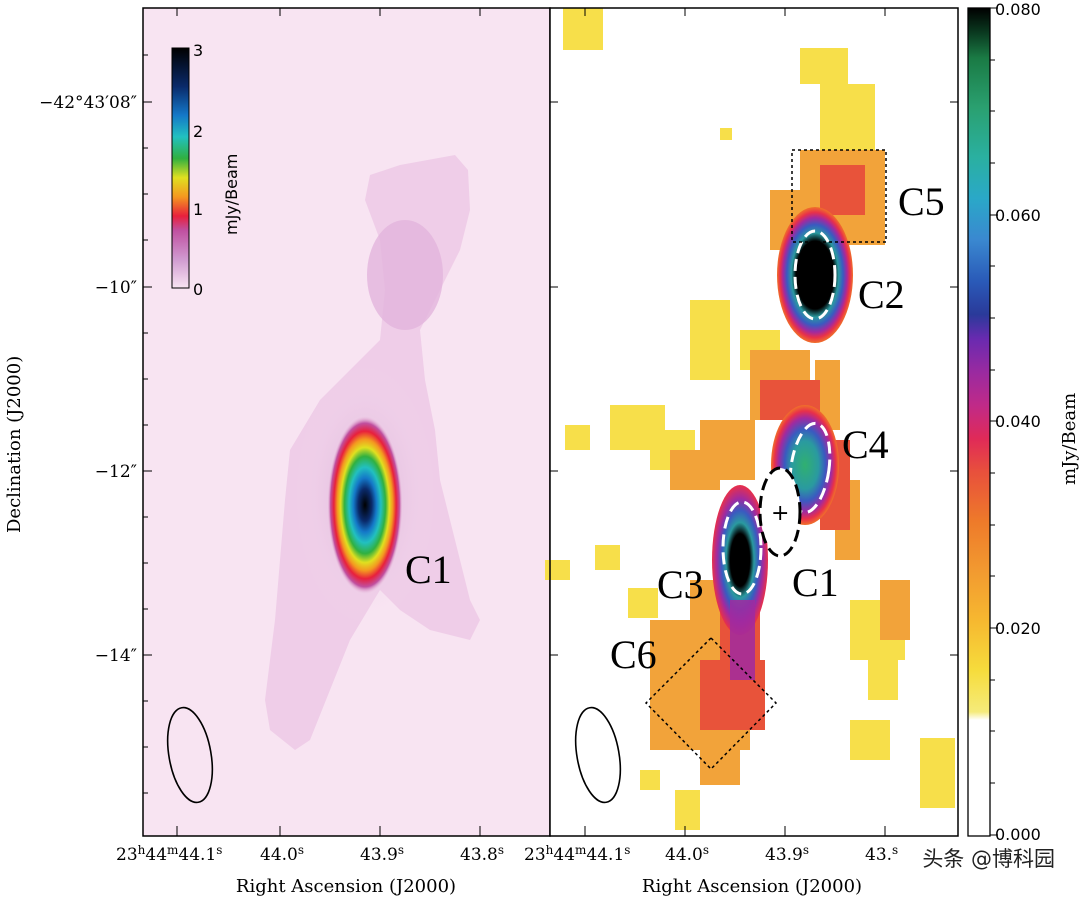 This screenshot has width=1080, height=899. I want to click on beam-ellipse-left, so click(190, 755).